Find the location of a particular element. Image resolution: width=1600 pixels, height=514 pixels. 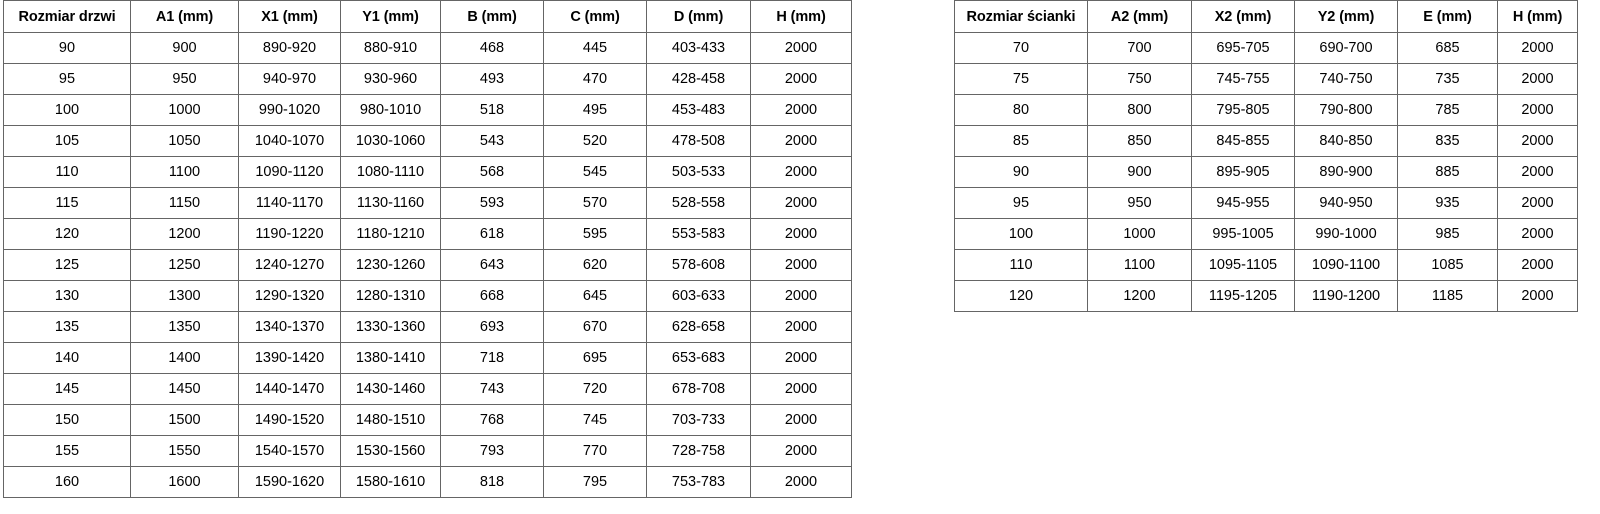

table-cell: 520 is located at coordinates (595, 141).